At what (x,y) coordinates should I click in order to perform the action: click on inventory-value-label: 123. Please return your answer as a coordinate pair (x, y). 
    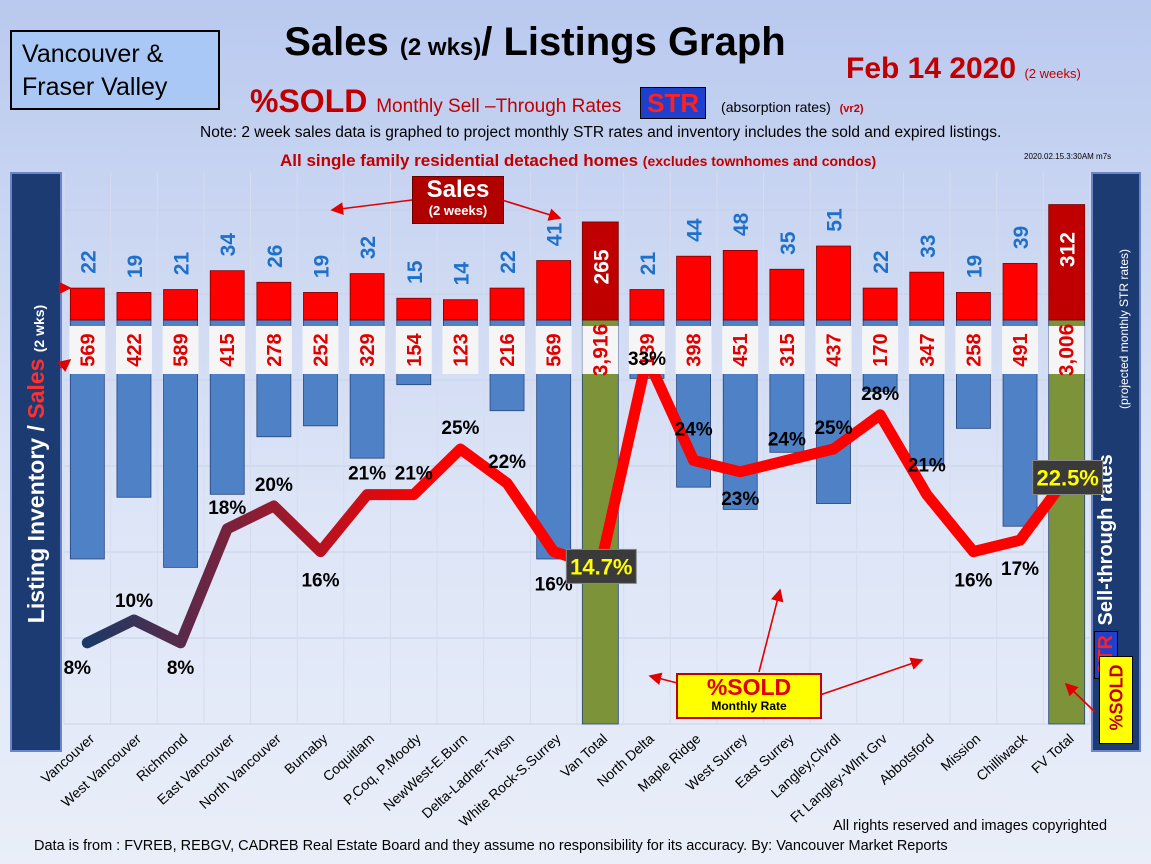
    Looking at the image, I should click on (461, 349).